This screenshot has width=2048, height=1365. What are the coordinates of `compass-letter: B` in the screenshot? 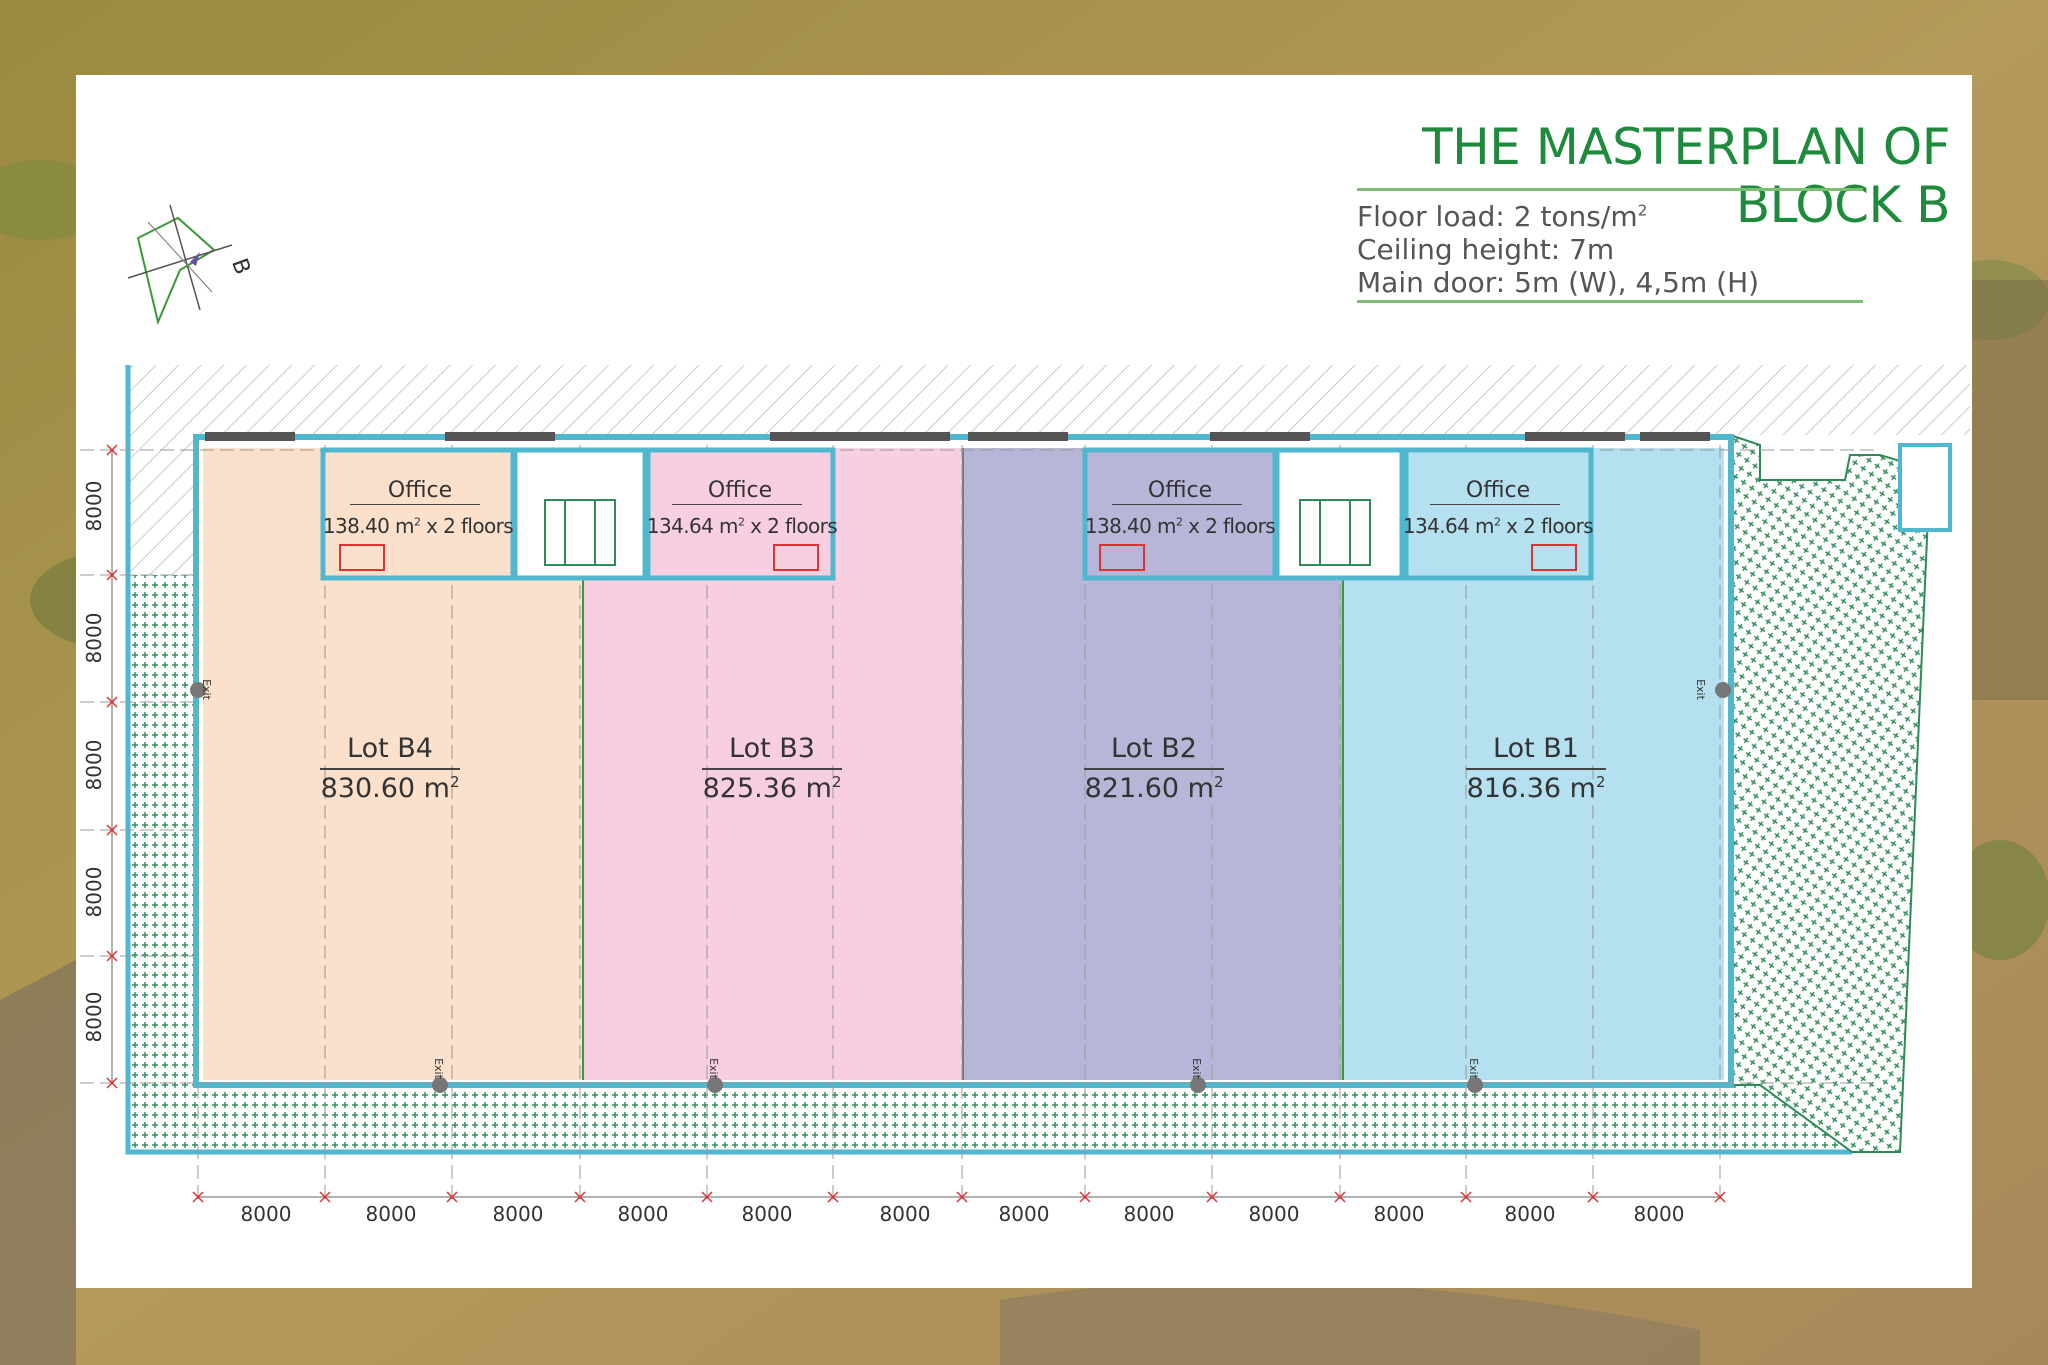 It's located at (240, 266).